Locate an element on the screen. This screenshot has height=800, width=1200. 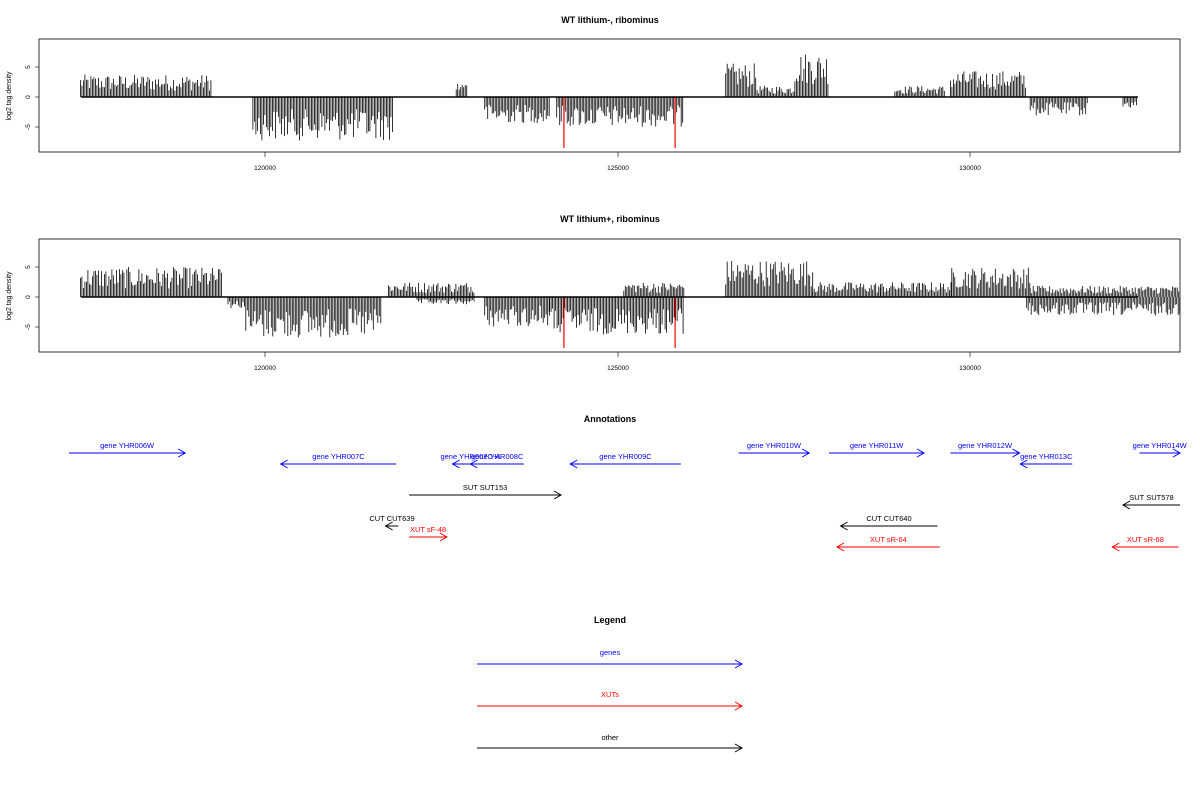
annotation-feature: CUT CUT639 is located at coordinates (392, 522).